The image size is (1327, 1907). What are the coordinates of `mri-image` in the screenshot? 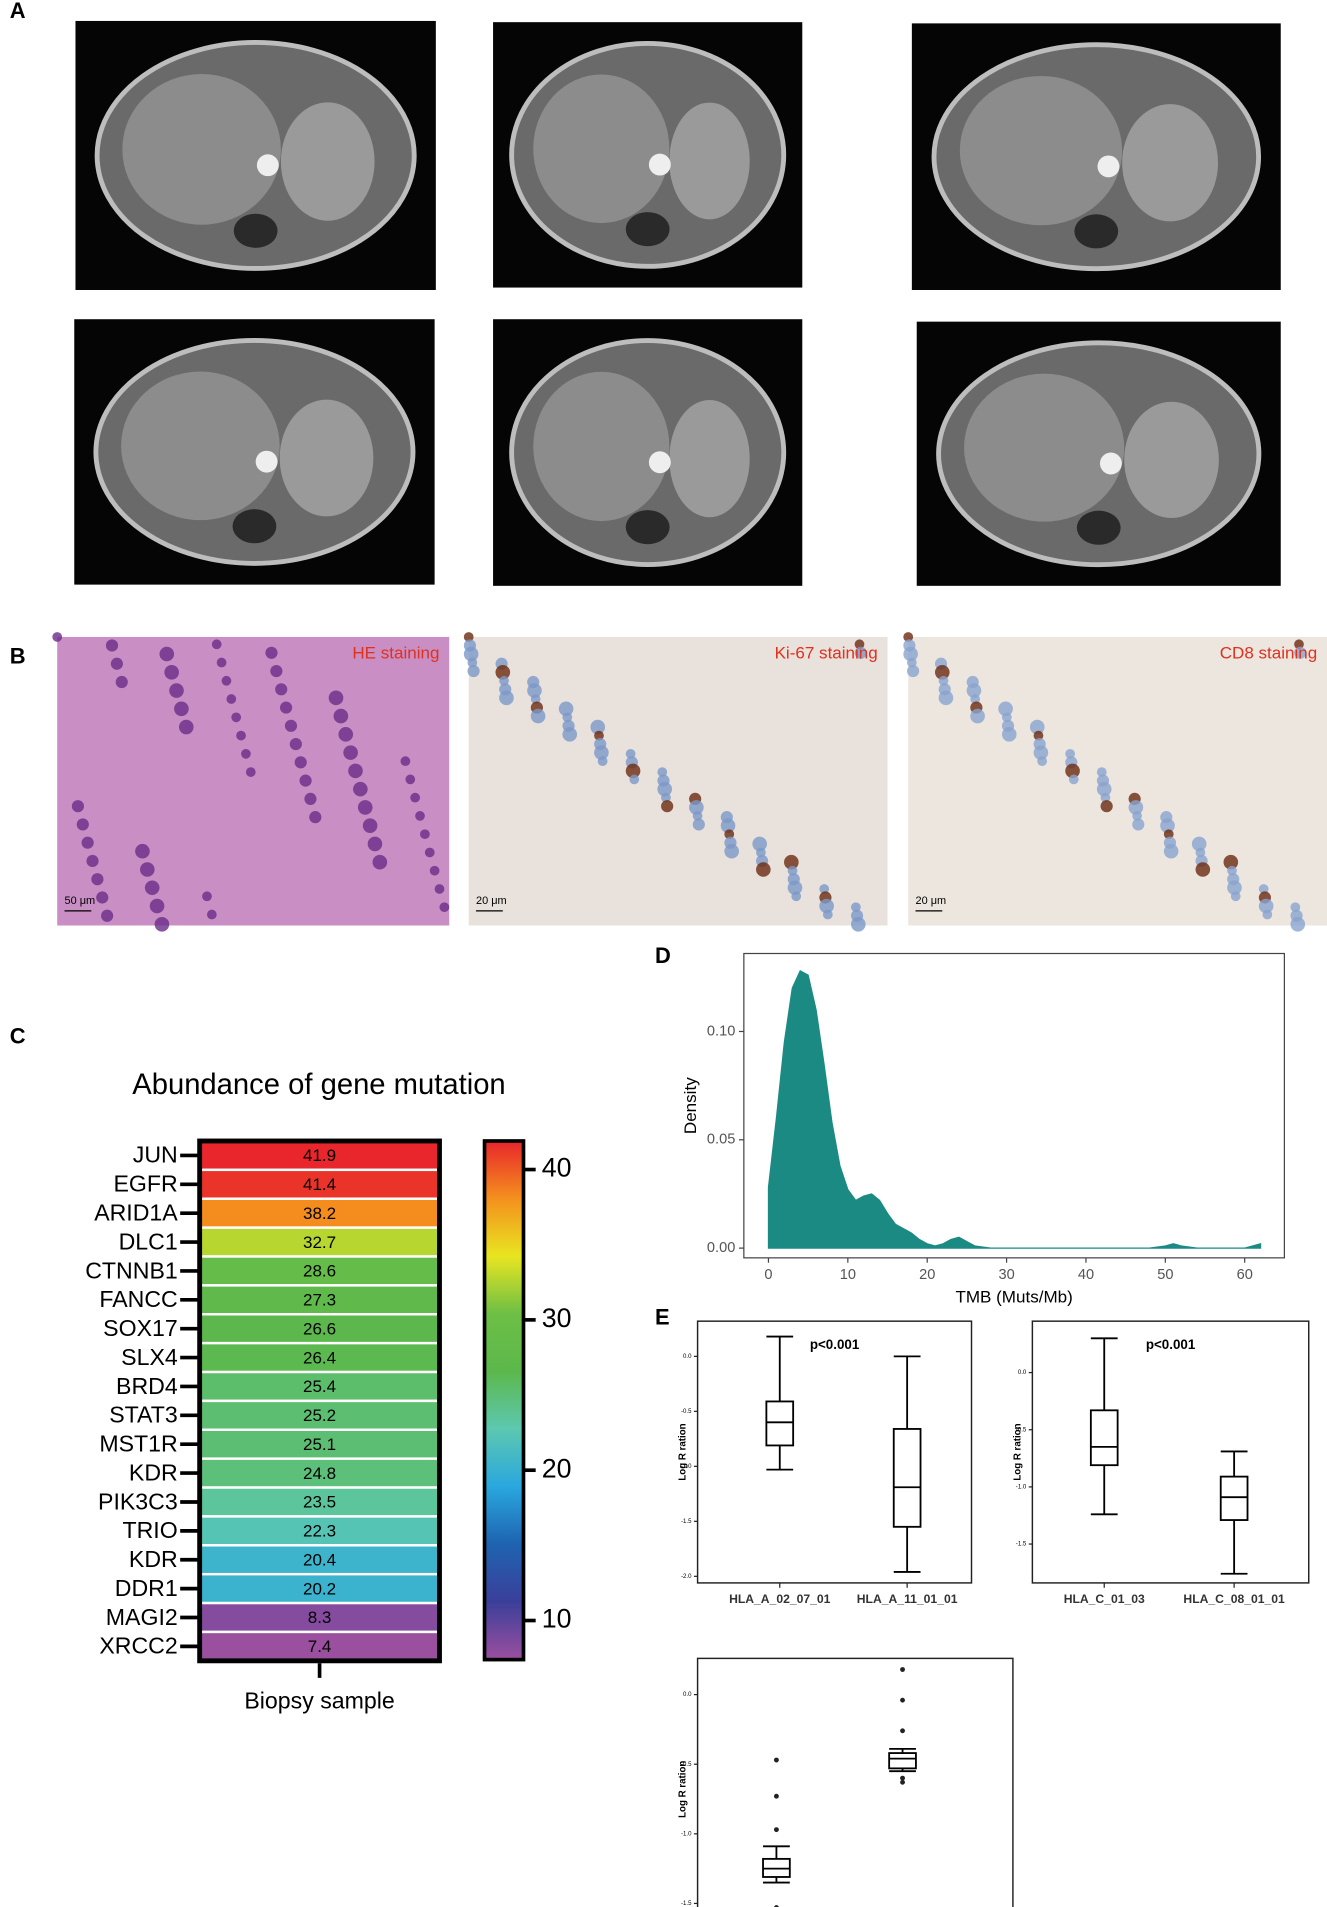 It's located at (1096, 156).